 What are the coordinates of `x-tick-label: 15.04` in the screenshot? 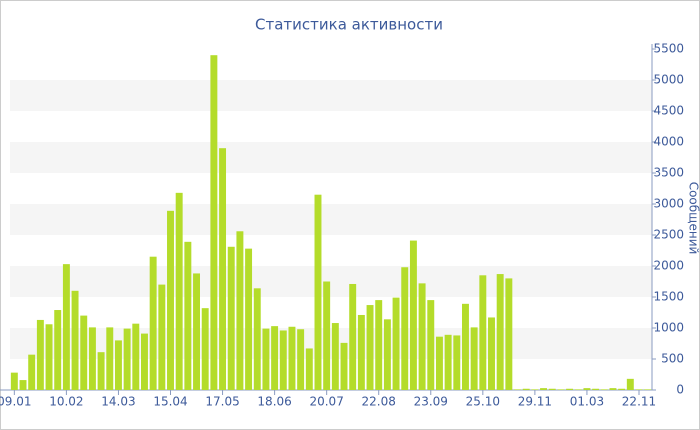 It's located at (170, 402).